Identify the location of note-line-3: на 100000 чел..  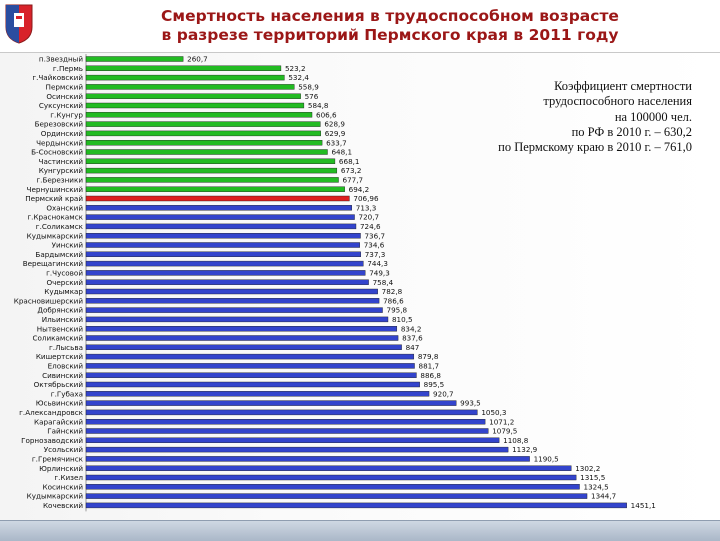
(653, 116).